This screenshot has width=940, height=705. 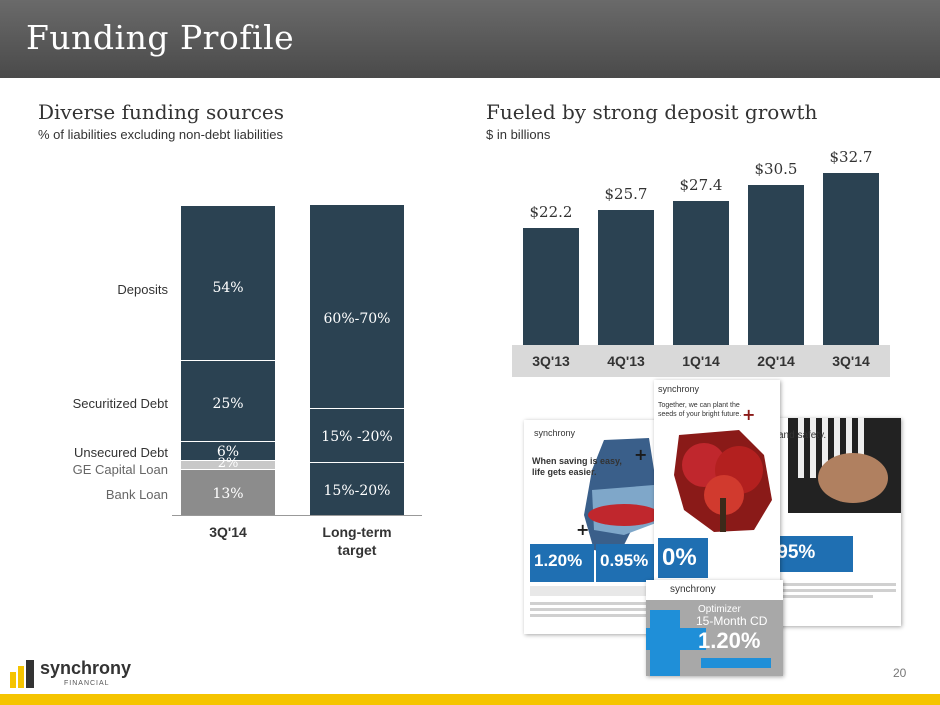 I want to click on ad-savings-headline1: When saving is easy,, so click(x=577, y=461).